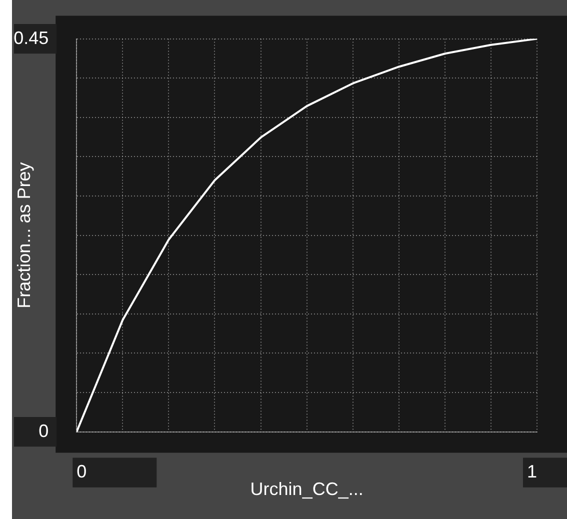 Image resolution: width=567 pixels, height=519 pixels. I want to click on x-tick-label: 1, so click(531, 472).